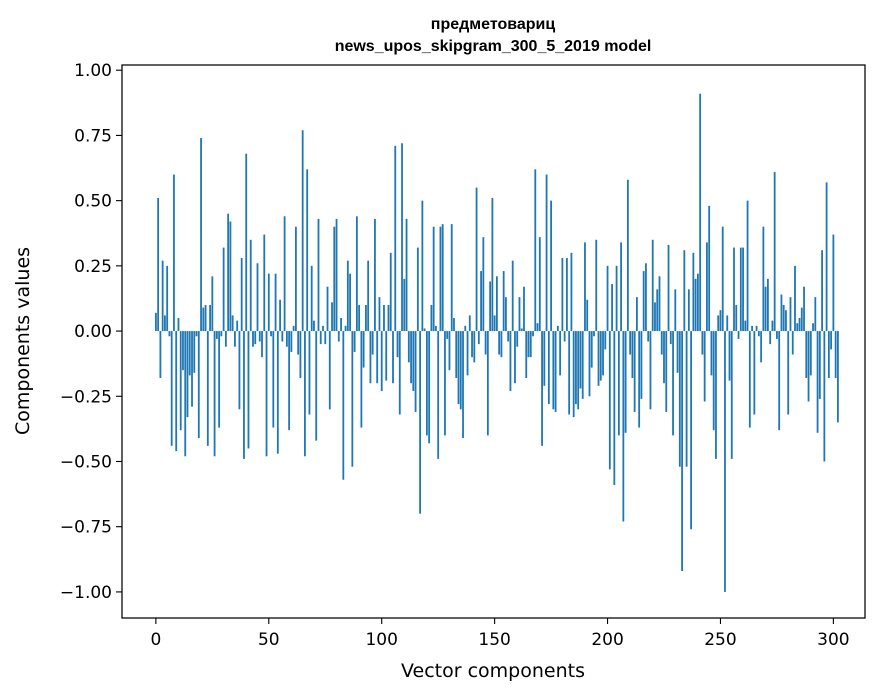 This screenshot has height=696, width=880. Describe the element at coordinates (607, 640) in the screenshot. I see `x-tick-label: 200` at that location.